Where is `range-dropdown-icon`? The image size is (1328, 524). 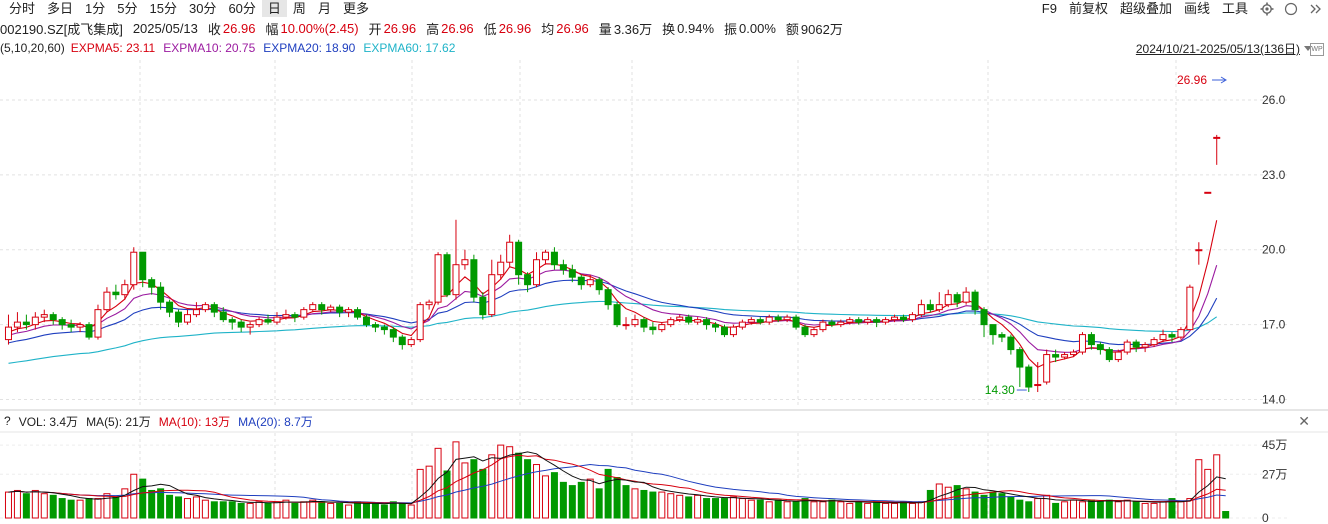 range-dropdown-icon is located at coordinates (1308, 48).